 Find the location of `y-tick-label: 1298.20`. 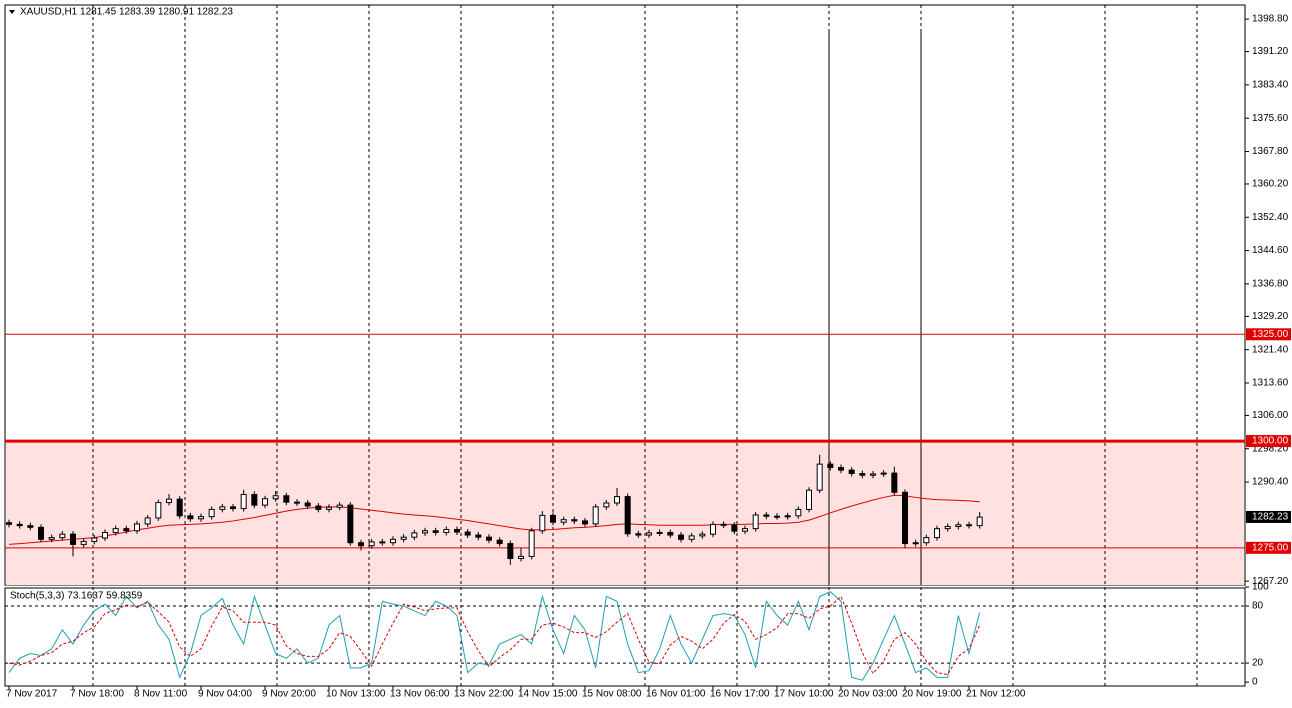

y-tick-label: 1298.20 is located at coordinates (1270, 448).